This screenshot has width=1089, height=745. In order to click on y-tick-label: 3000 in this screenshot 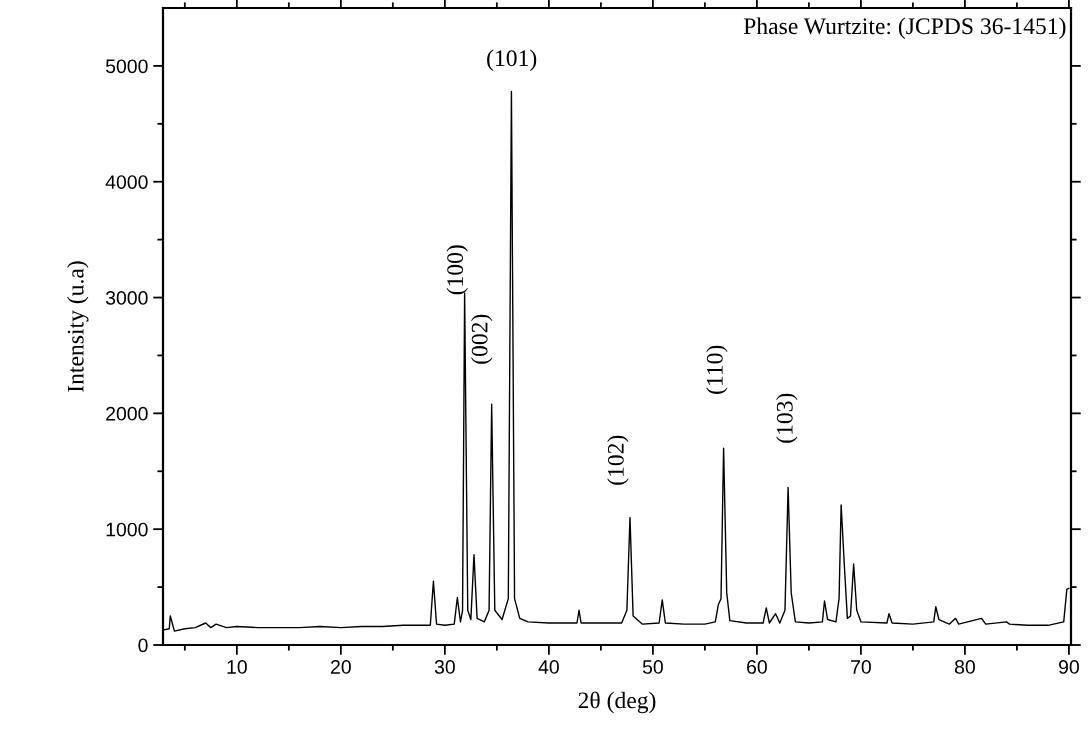, I will do `click(126, 298)`.